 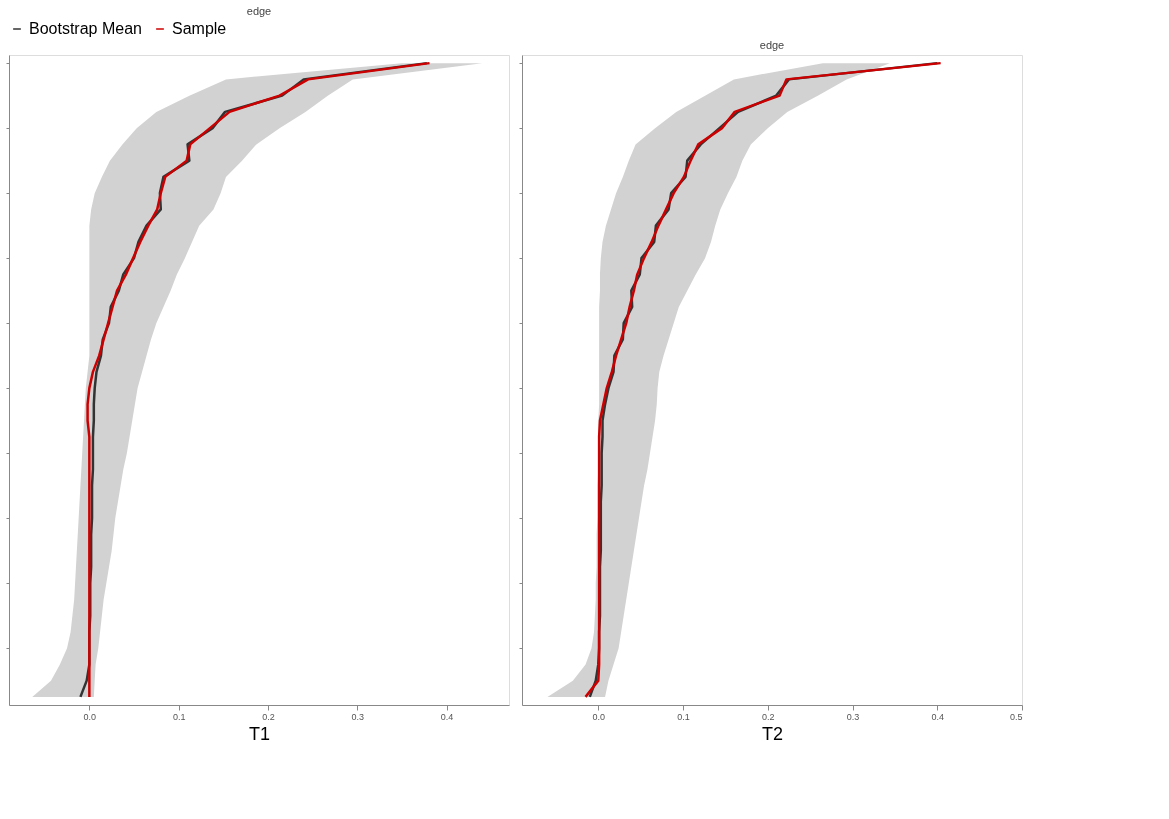 I want to click on x-tick-label: 0.5, so click(x=1016, y=716).